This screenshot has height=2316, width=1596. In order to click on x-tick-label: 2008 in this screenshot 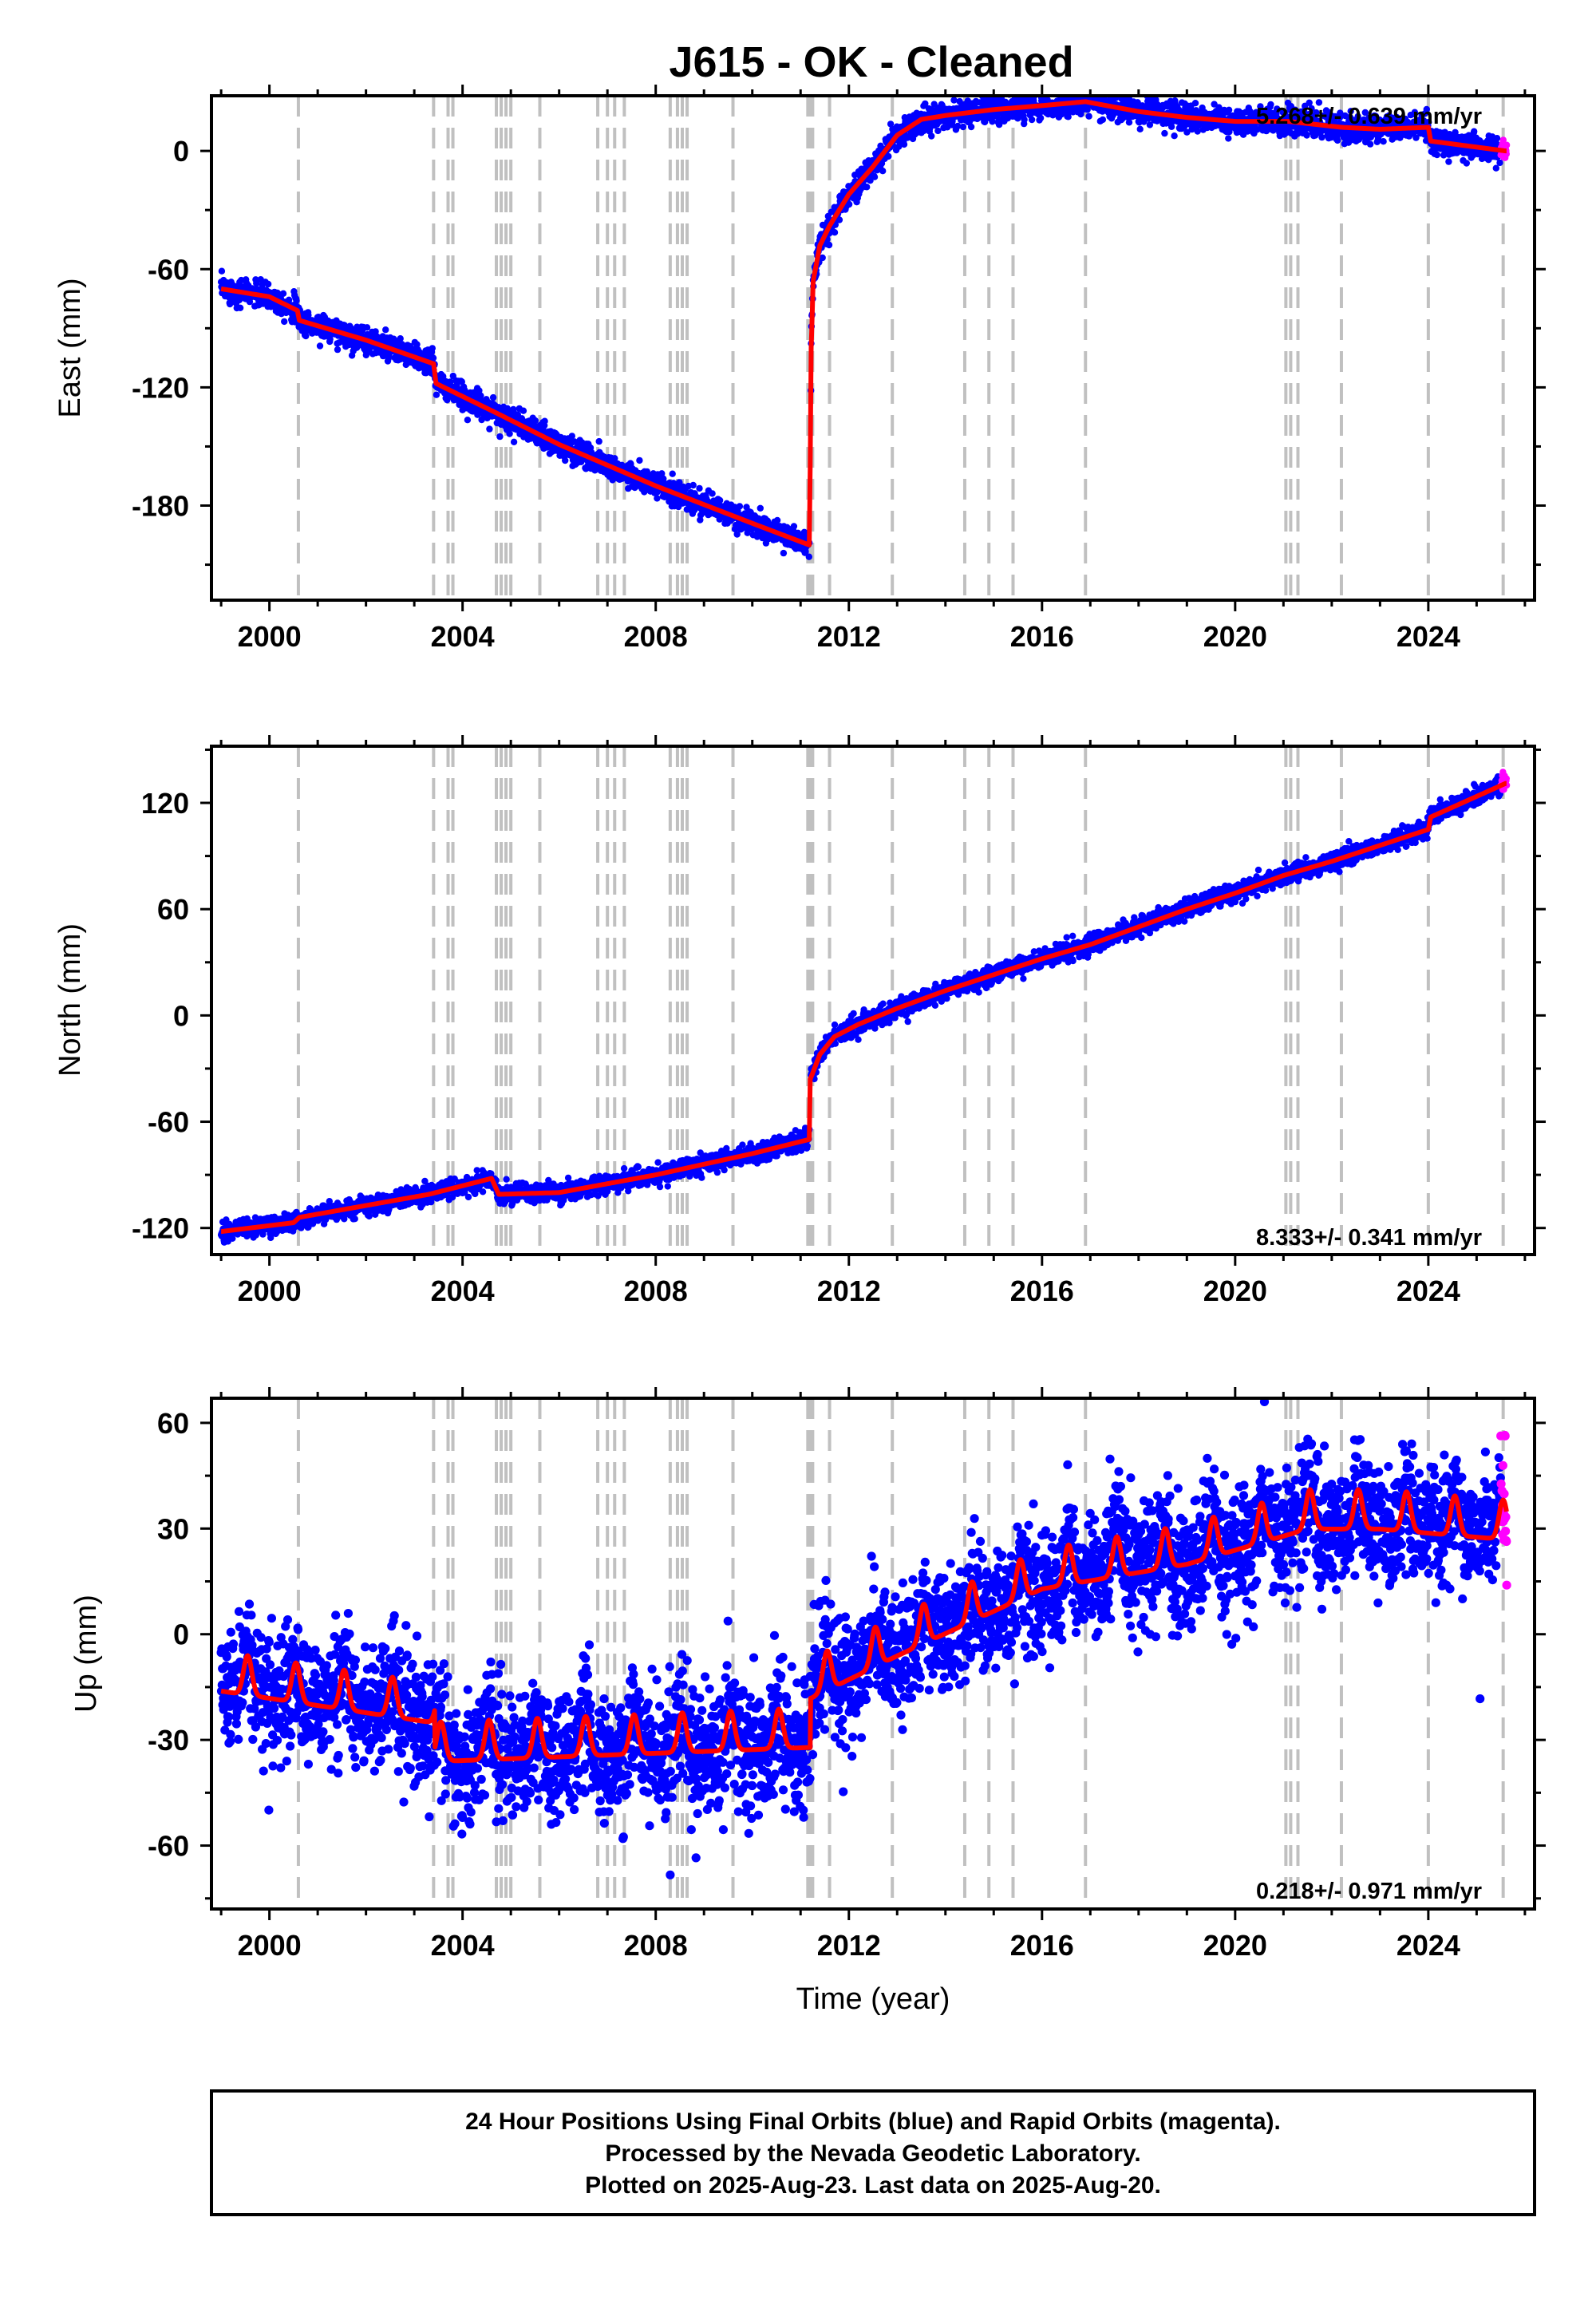, I will do `click(656, 636)`.